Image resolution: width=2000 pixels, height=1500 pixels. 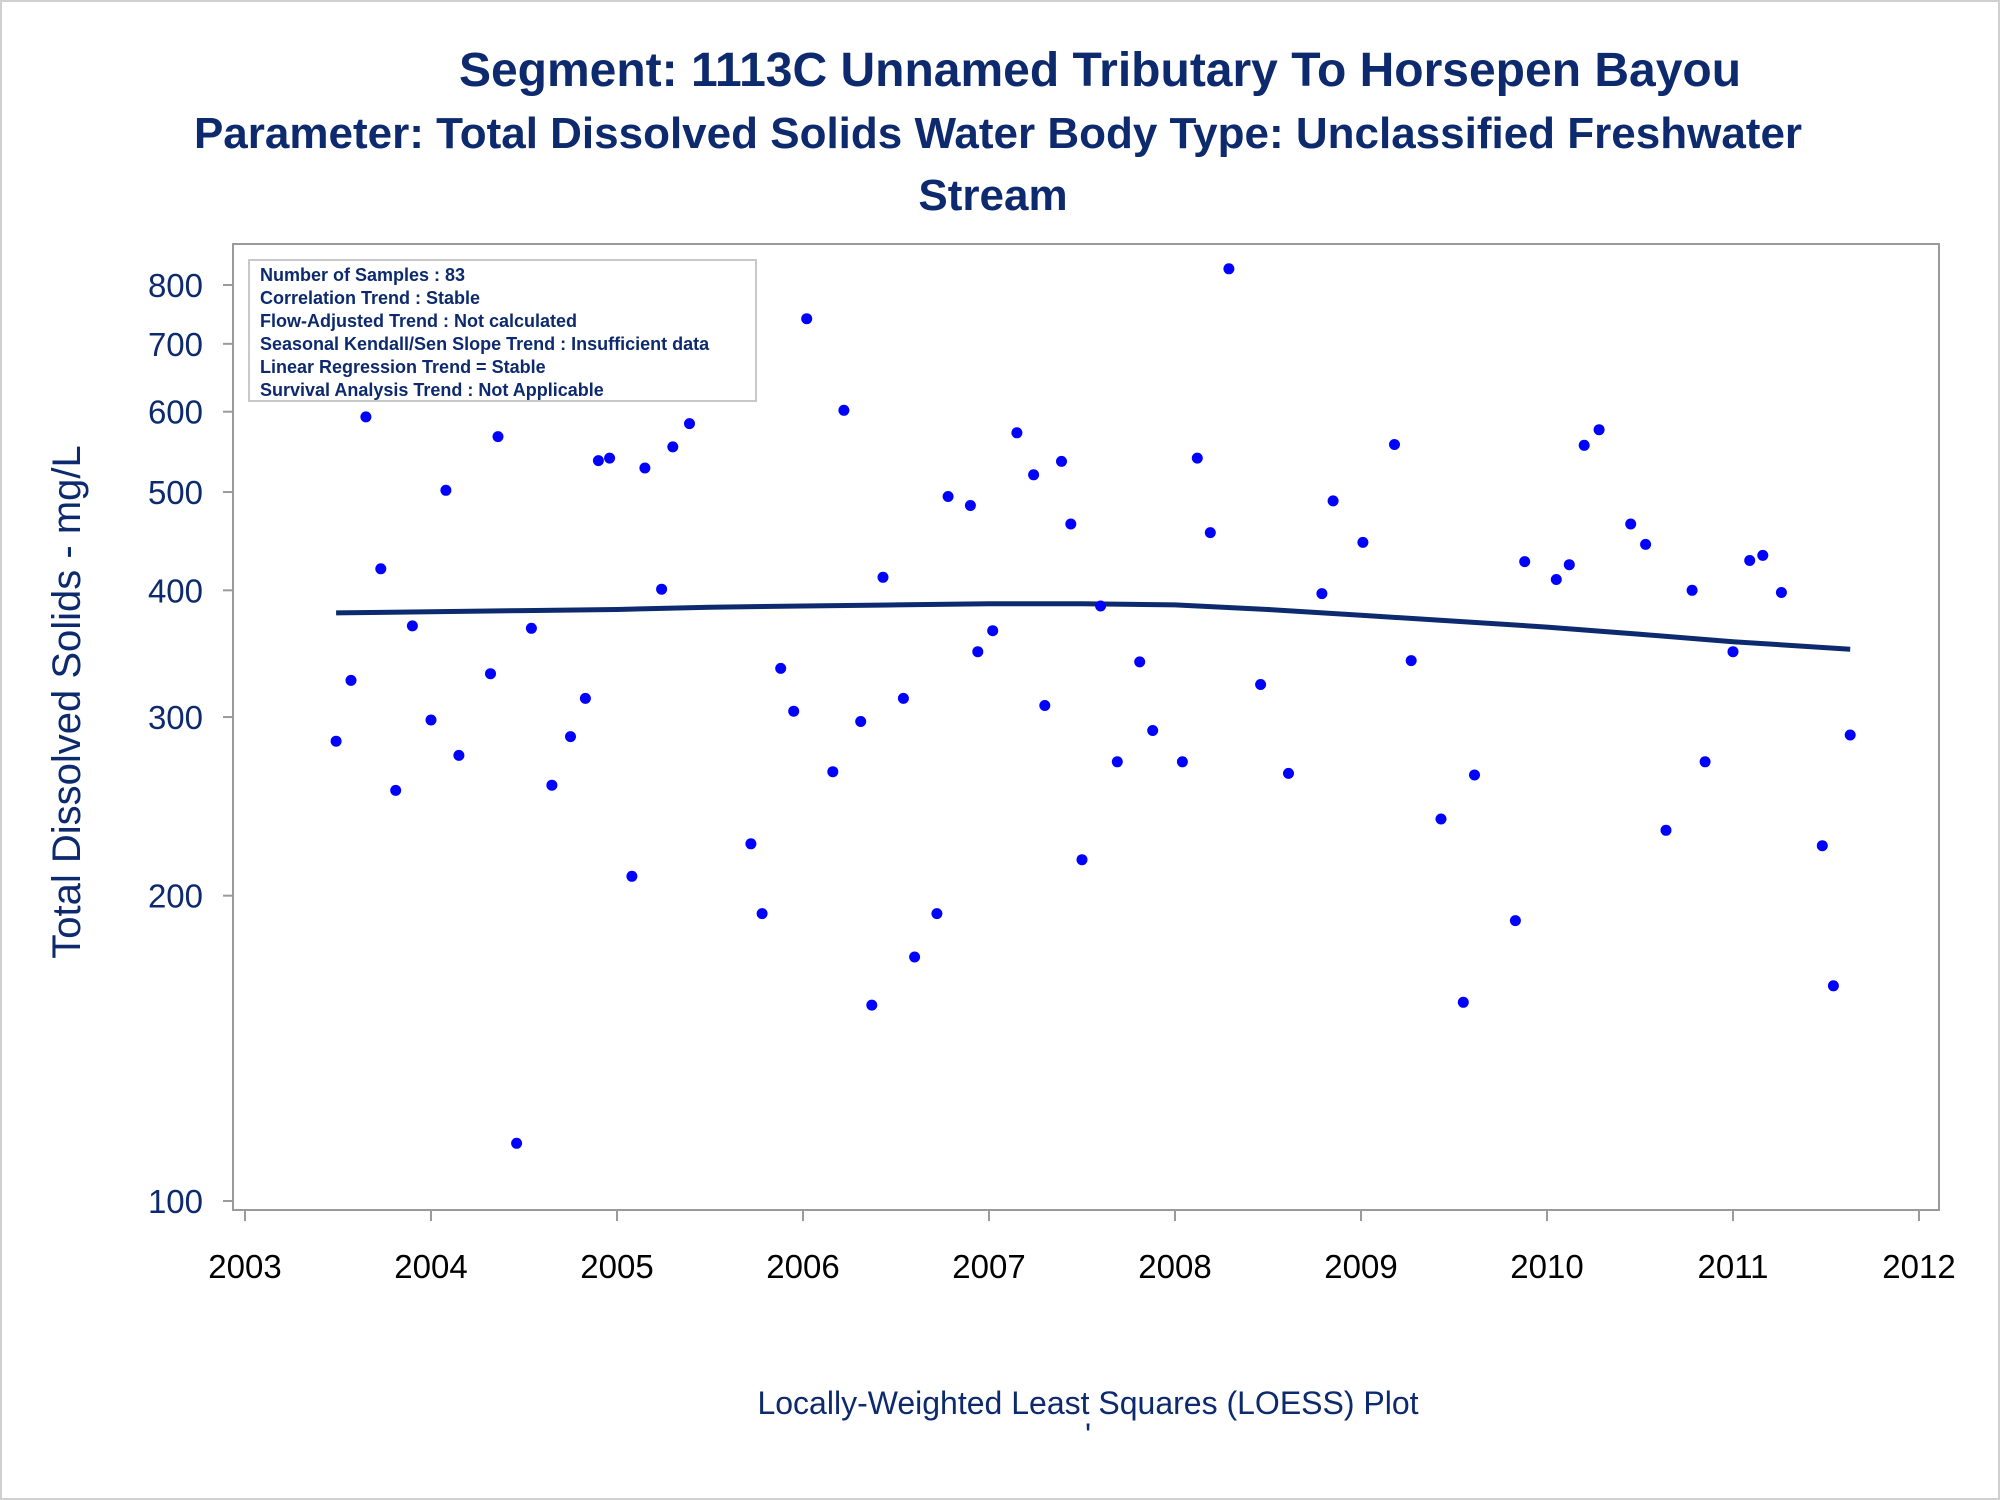 What do you see at coordinates (190, 743) in the screenshot?
I see `y-axis: 100 200 300 400 500 600 700 800` at bounding box center [190, 743].